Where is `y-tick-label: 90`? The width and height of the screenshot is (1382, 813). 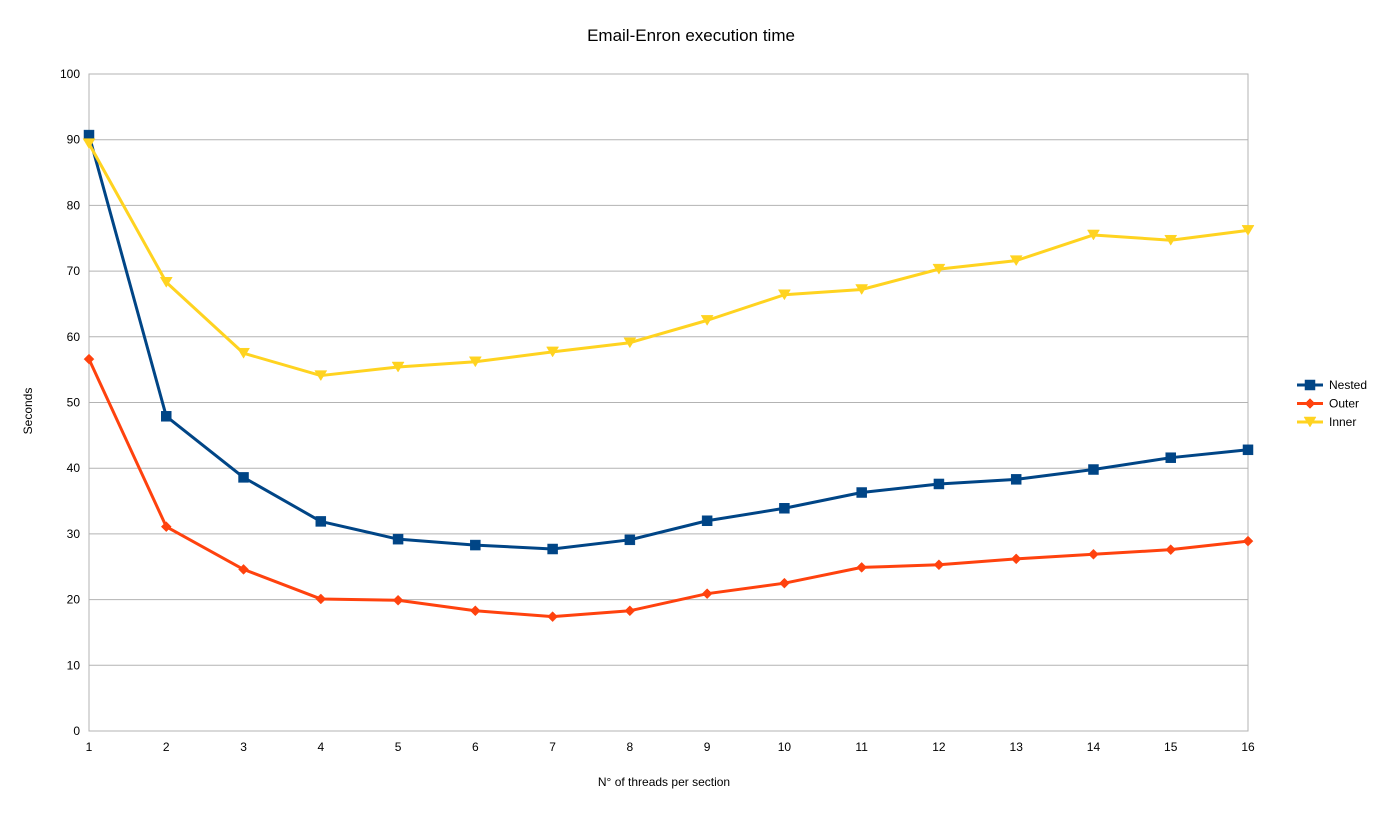 y-tick-label: 90 is located at coordinates (74, 140).